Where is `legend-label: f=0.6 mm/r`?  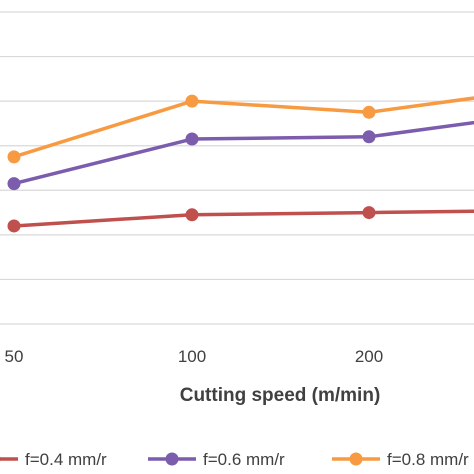
legend-label: f=0.6 mm/r is located at coordinates (244, 459).